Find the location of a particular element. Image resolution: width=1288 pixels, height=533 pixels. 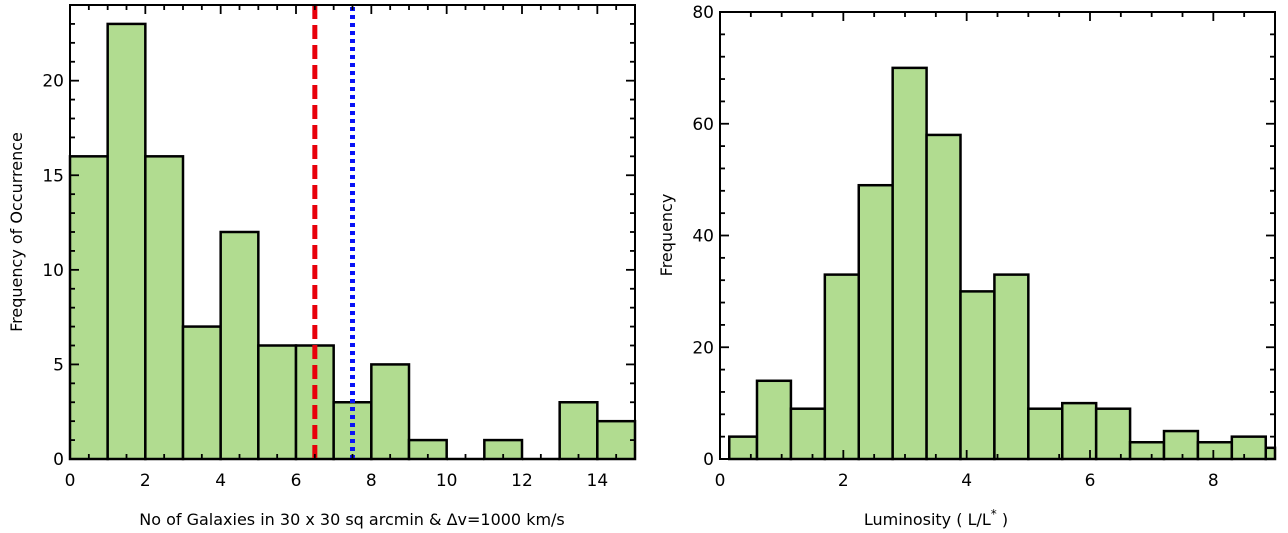

x-tick-label: 12 is located at coordinates (522, 481).